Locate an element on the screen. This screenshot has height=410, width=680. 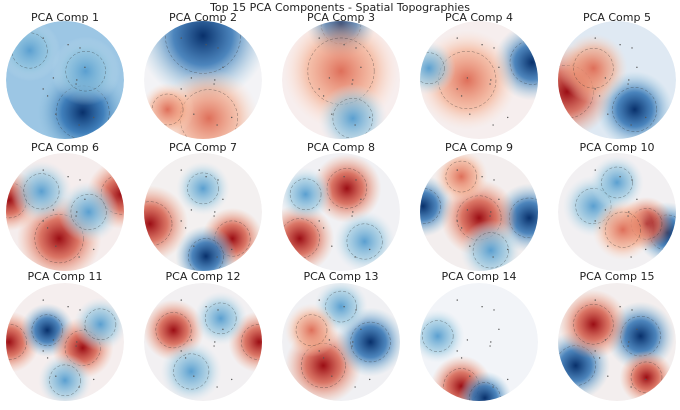
panel-title: PCA Comp 13 is located at coordinates (341, 276).